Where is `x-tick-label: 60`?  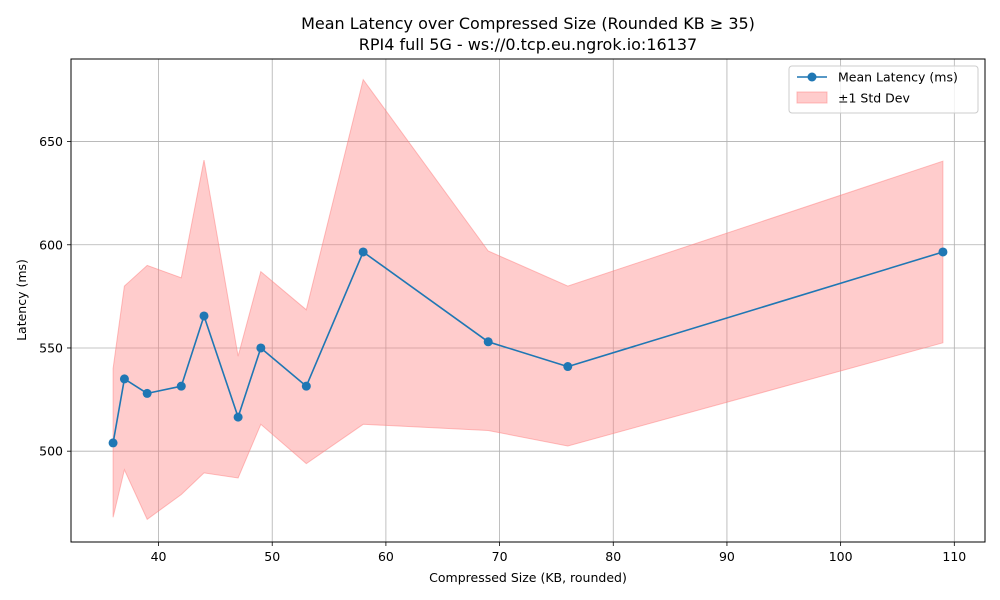 x-tick-label: 60 is located at coordinates (386, 556).